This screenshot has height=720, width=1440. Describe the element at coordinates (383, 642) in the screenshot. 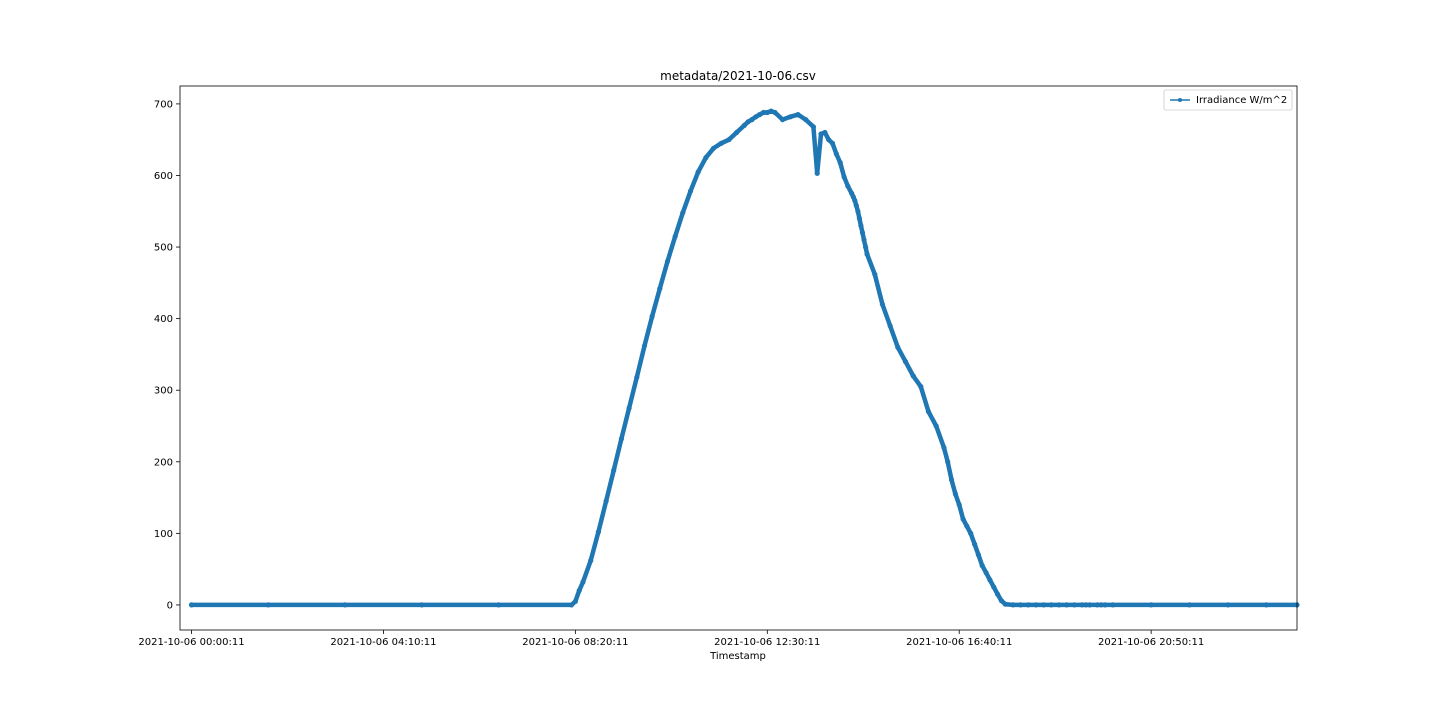

I see `x-tick-label: 2021-10-06 04:10:11` at that location.